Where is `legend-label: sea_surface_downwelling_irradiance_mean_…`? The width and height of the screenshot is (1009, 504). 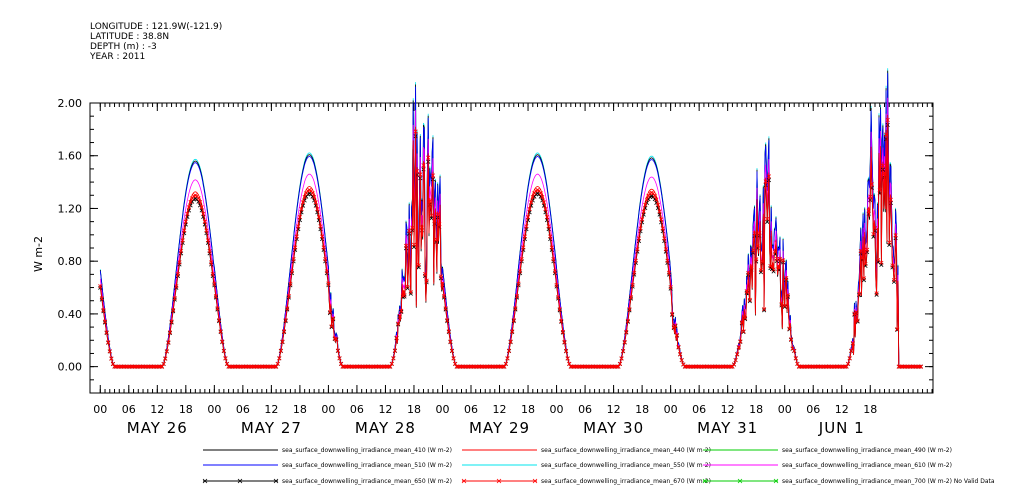 legend-label: sea_surface_downwelling_irradiance_mean_… is located at coordinates (367, 450).